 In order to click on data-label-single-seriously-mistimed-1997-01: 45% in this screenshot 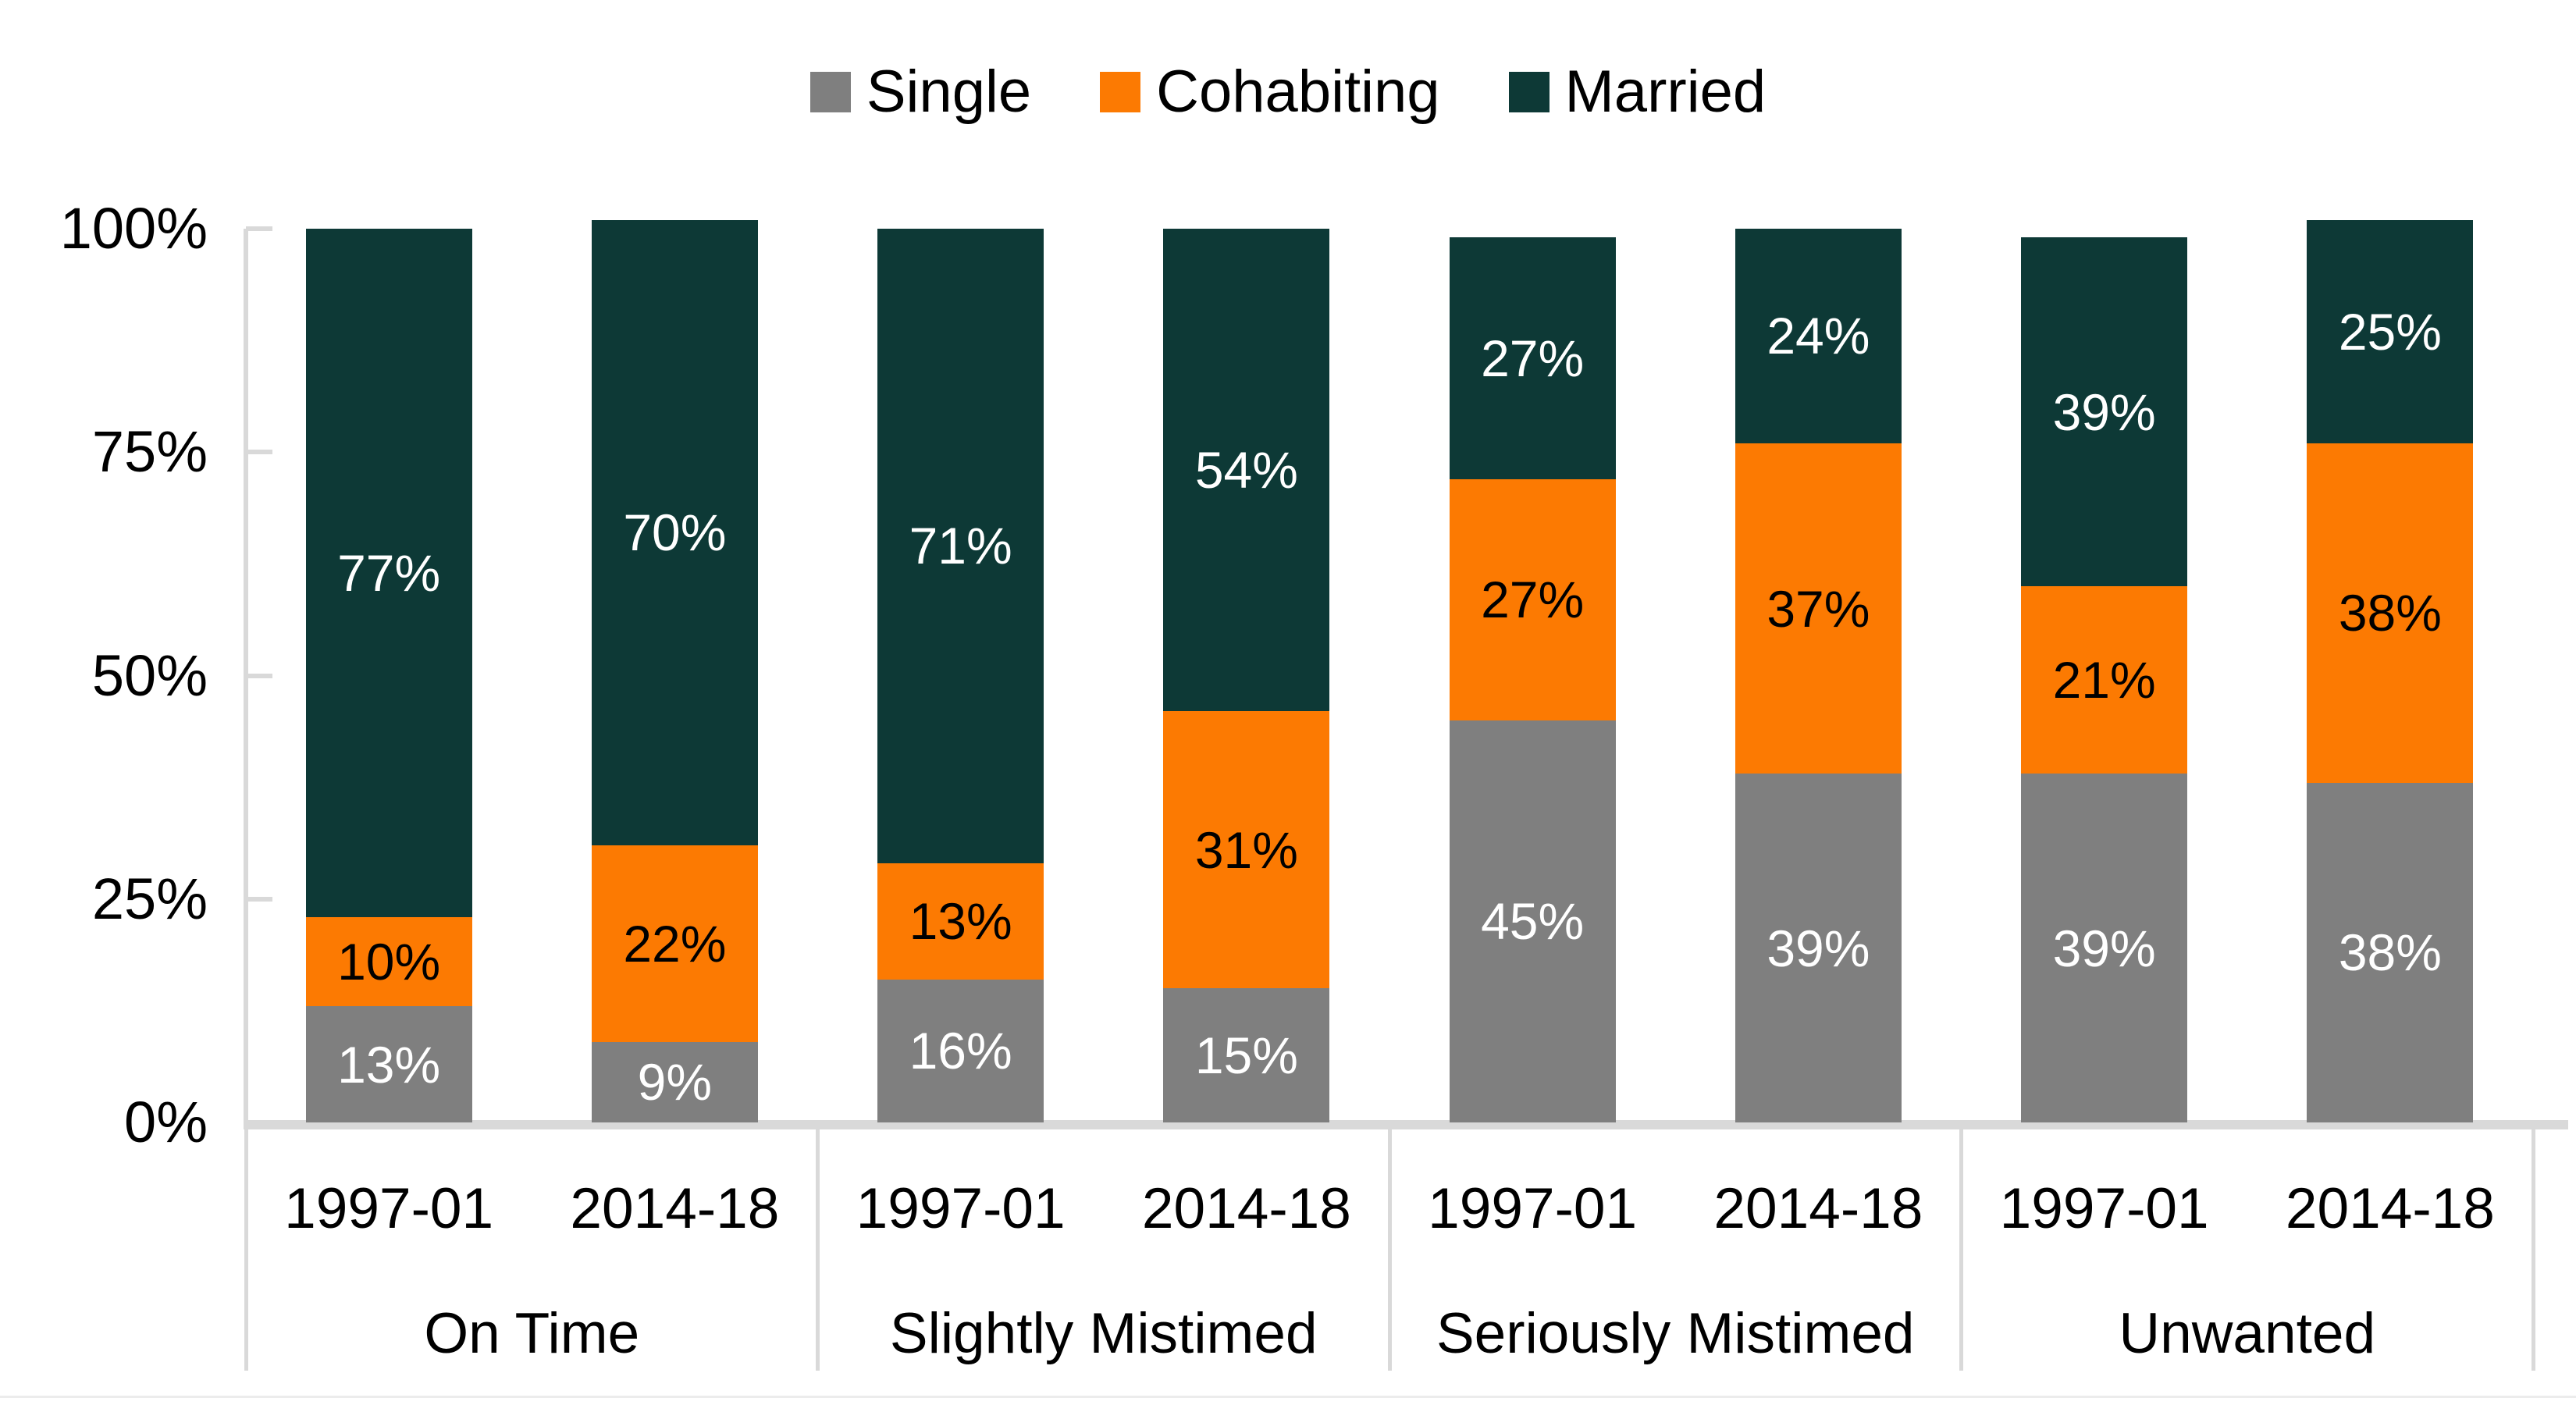, I will do `click(1533, 921)`.